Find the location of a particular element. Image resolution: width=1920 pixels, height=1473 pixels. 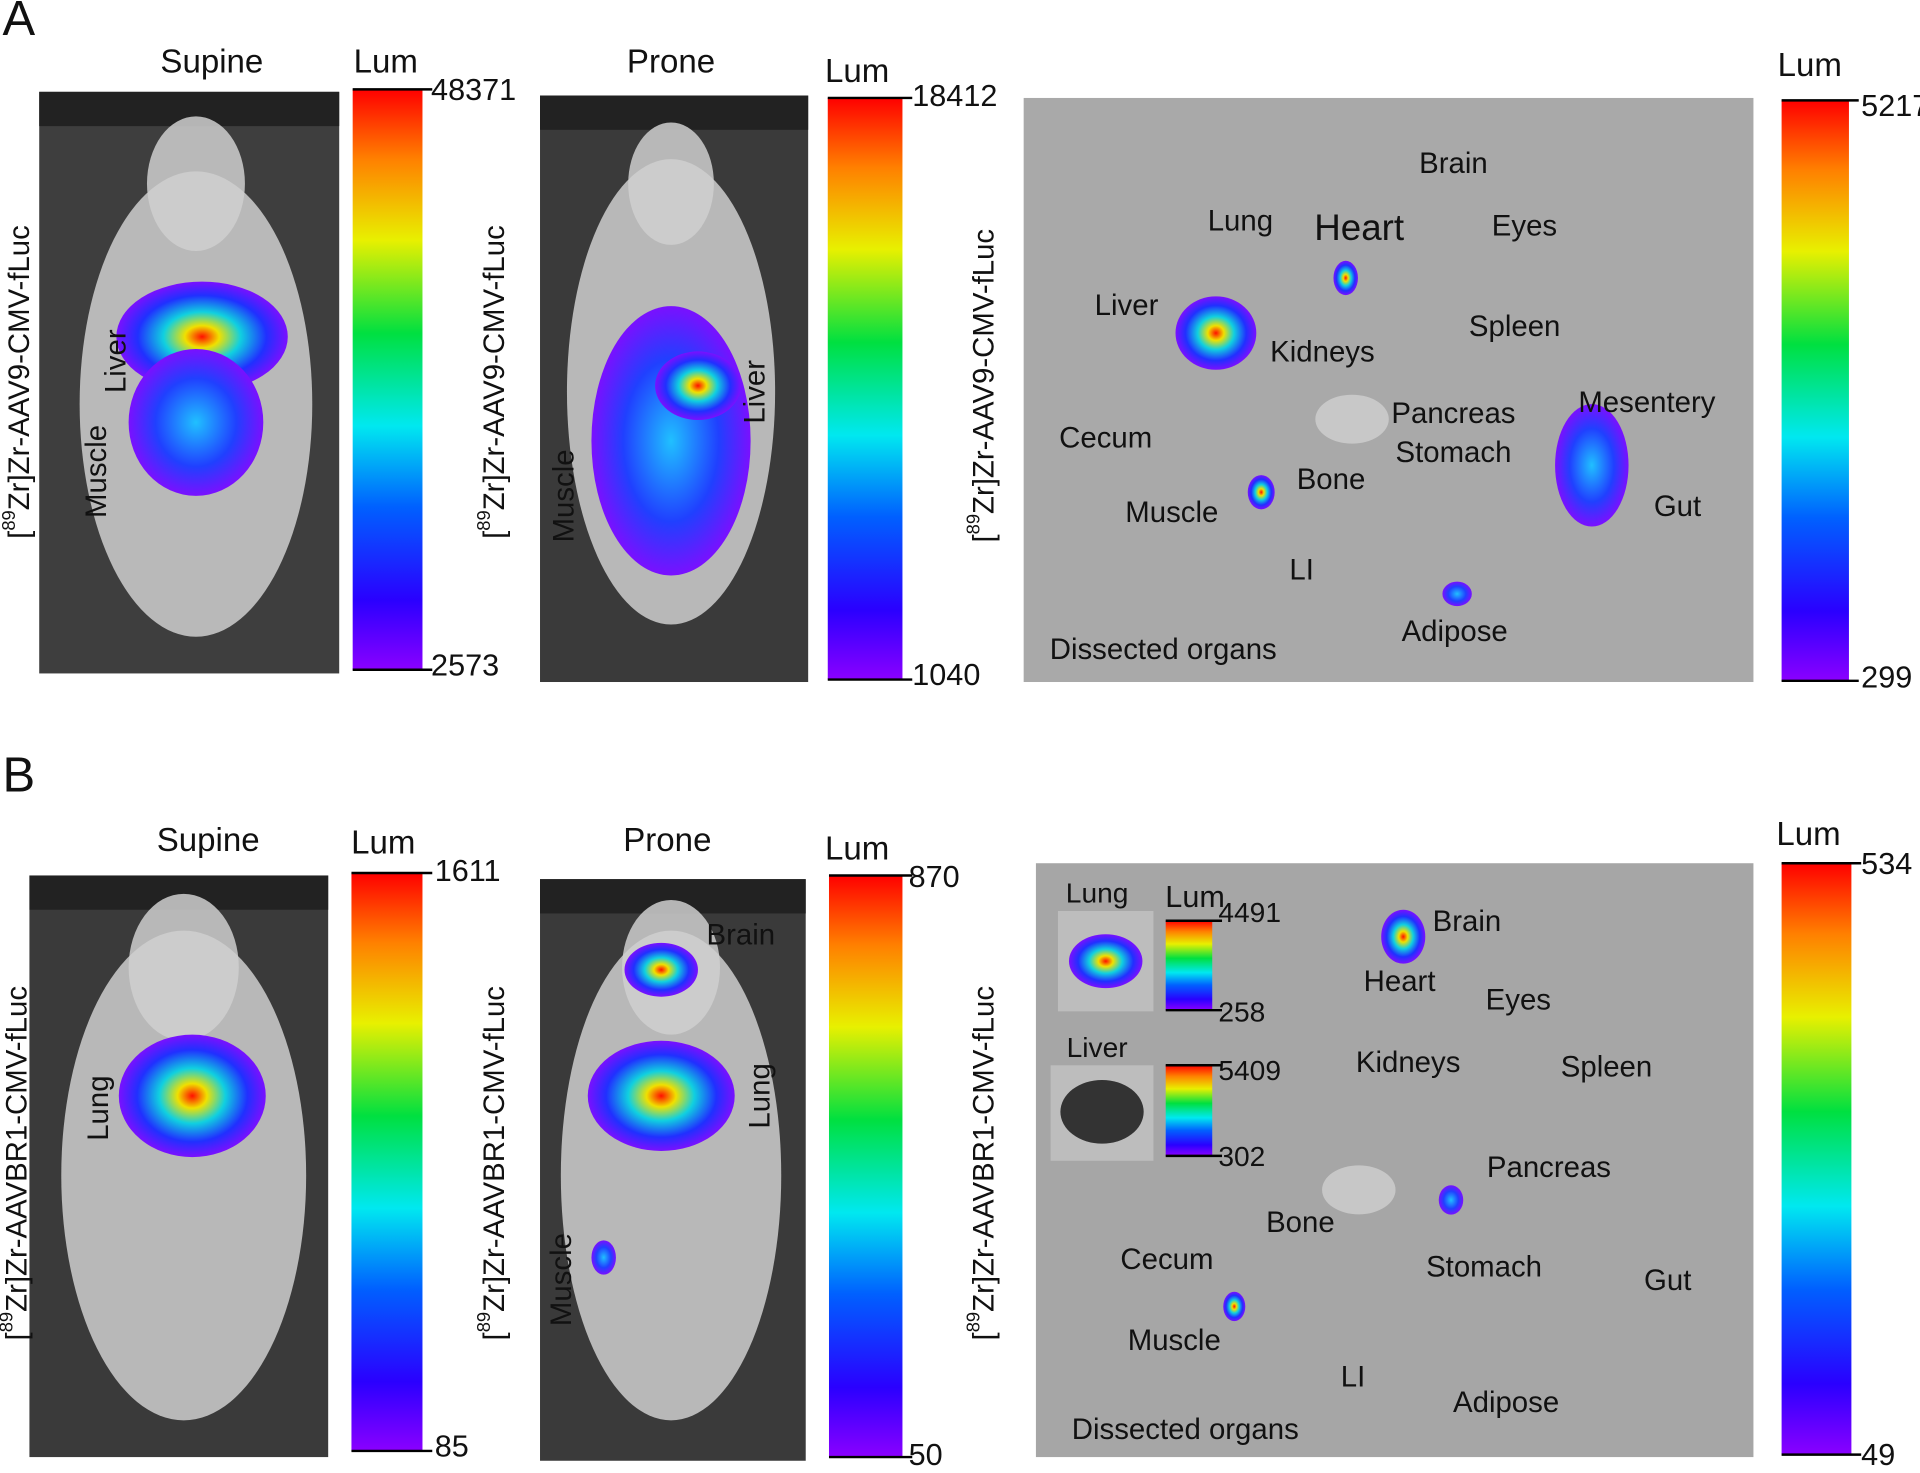

colorbar-max: 1611 is located at coordinates (468, 871).